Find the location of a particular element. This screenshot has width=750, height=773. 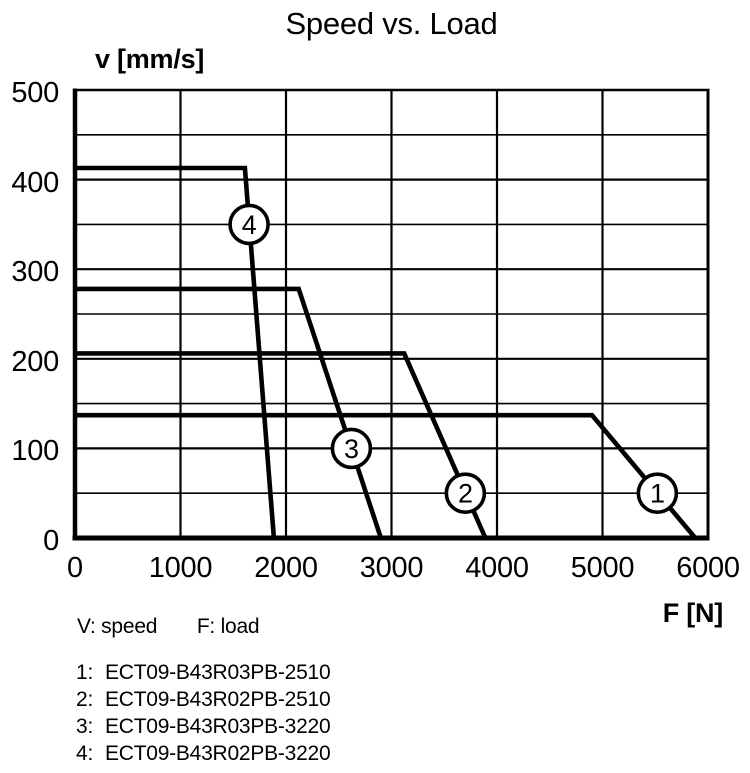

curve-marker-label-4: 4 is located at coordinates (249, 225).